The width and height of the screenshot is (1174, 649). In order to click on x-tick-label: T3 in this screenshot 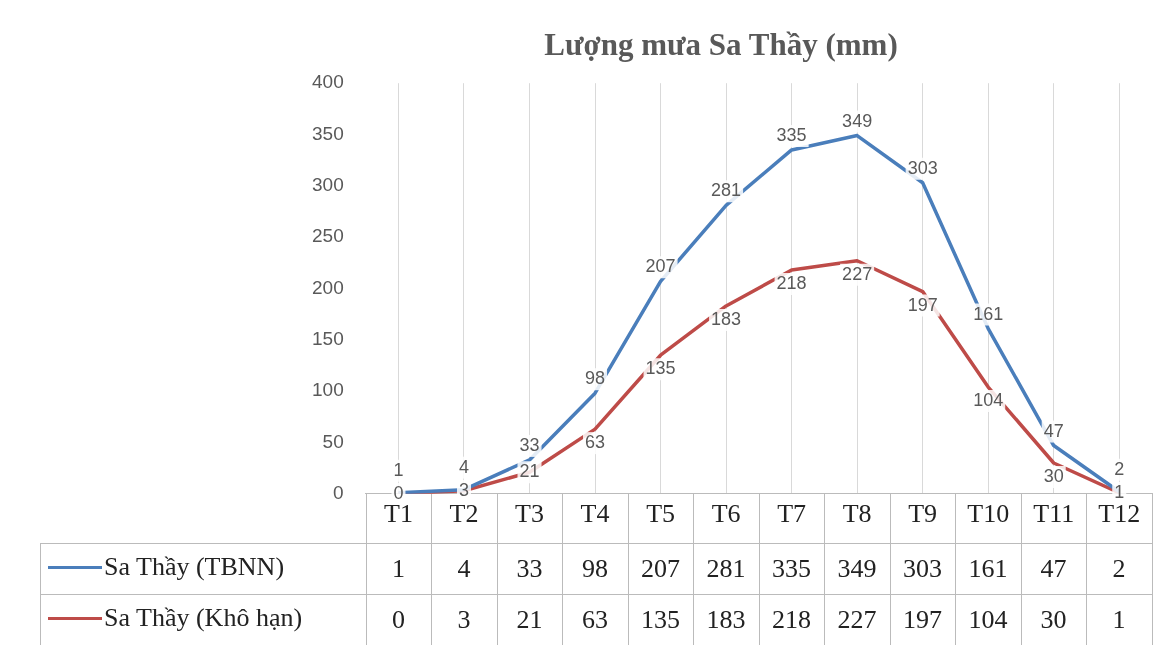, I will do `click(529, 514)`.